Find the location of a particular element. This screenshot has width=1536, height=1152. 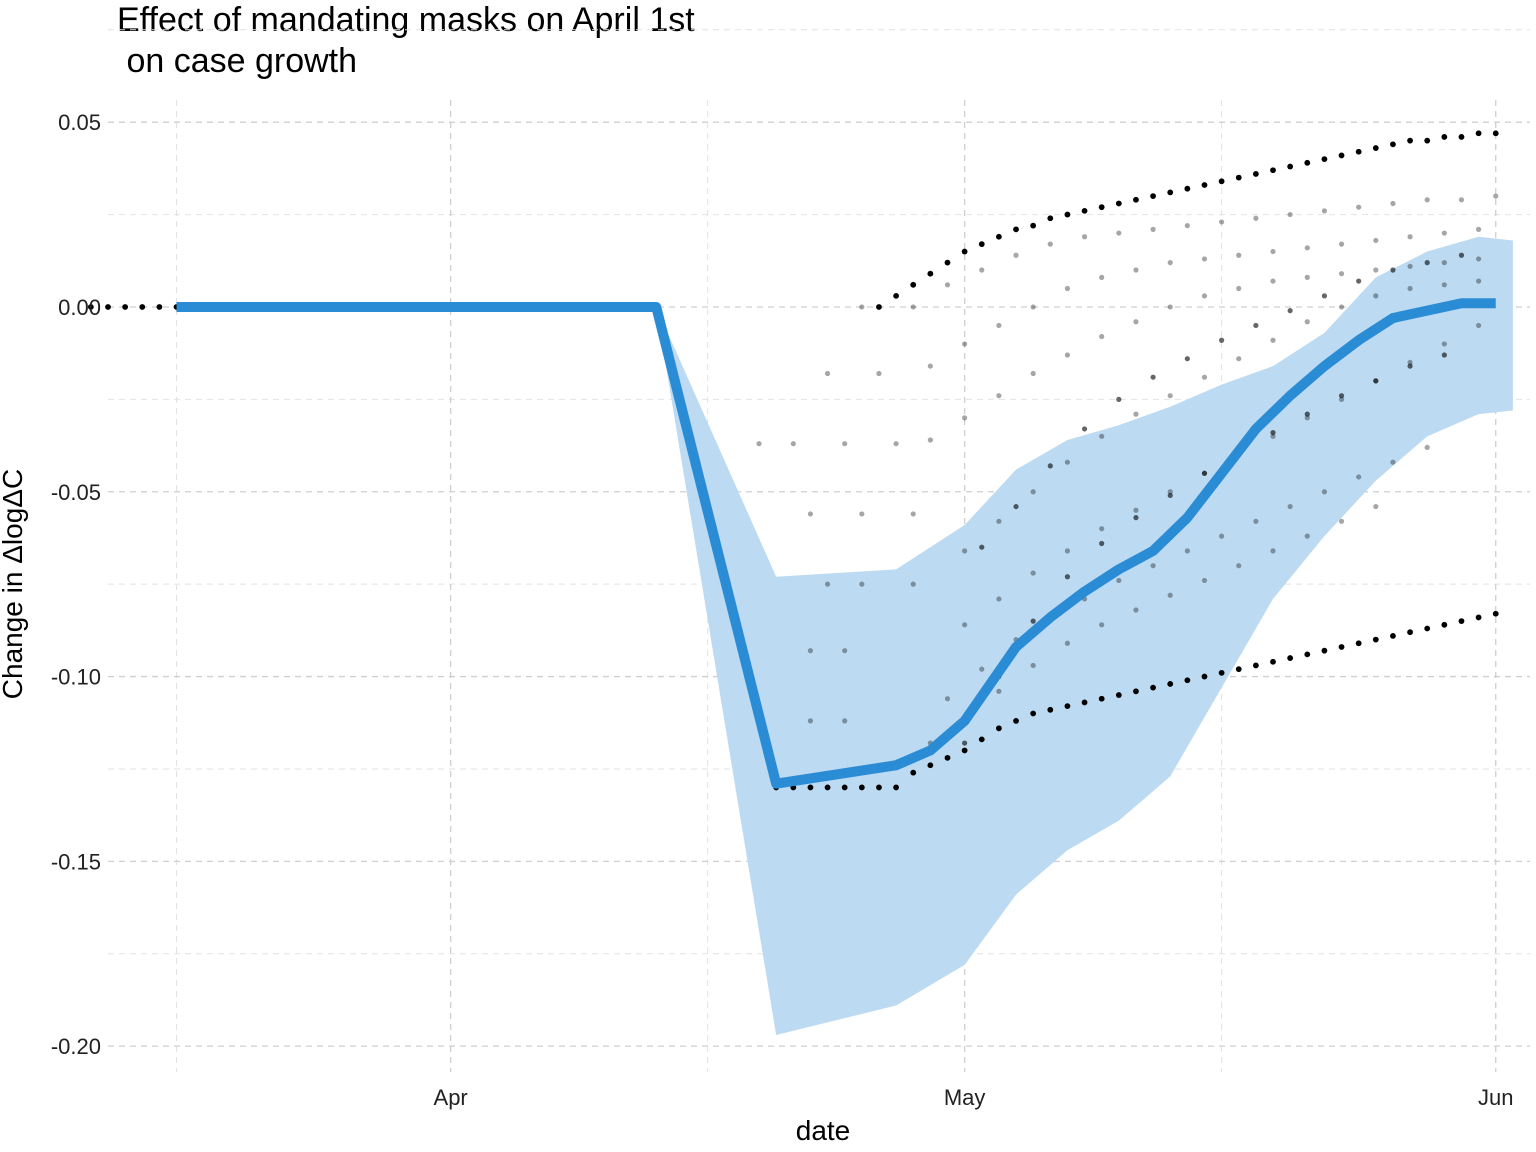

chart-title-line-1: Effect of mandating masks on April 1st is located at coordinates (406, 20).